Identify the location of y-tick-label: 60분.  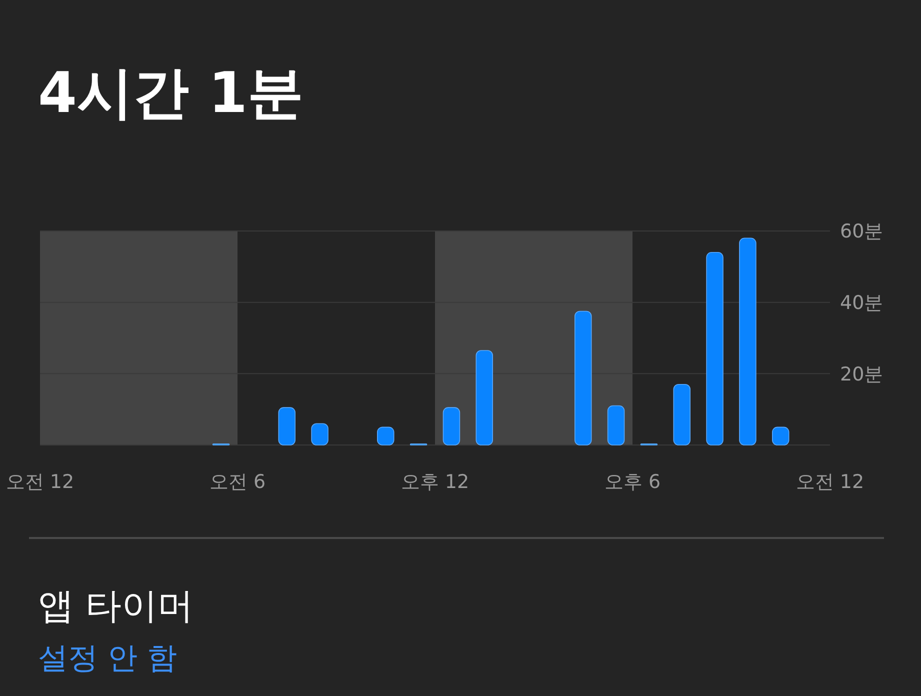
(862, 231).